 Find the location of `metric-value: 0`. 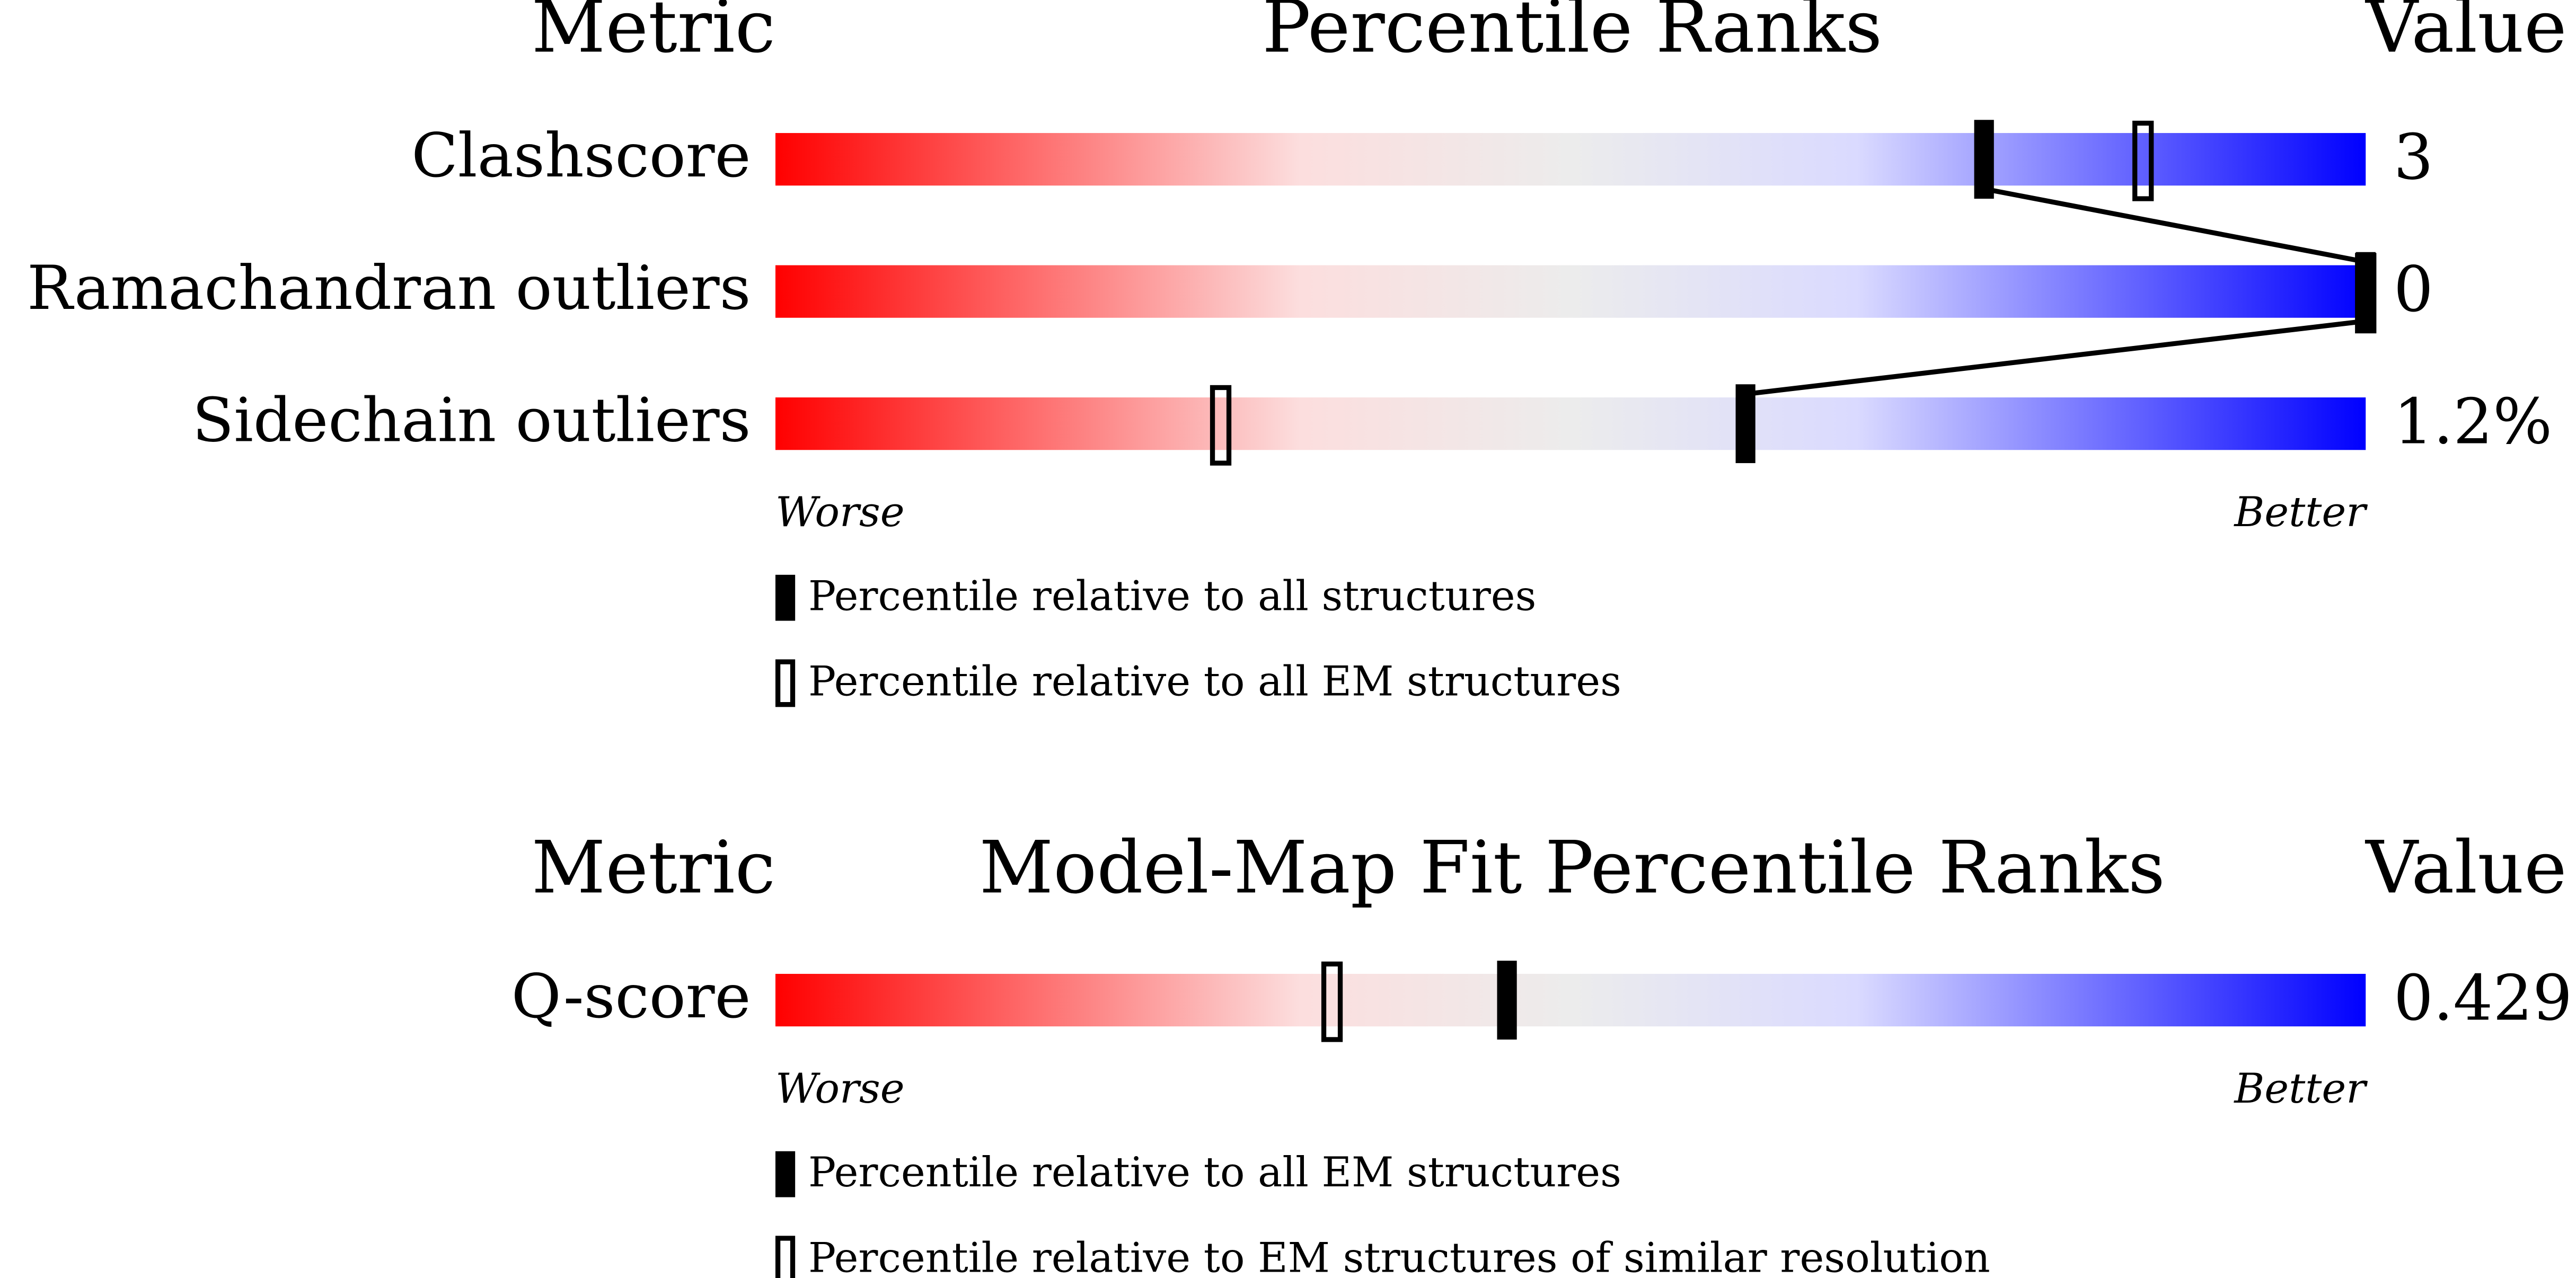

metric-value: 0 is located at coordinates (2413, 289).